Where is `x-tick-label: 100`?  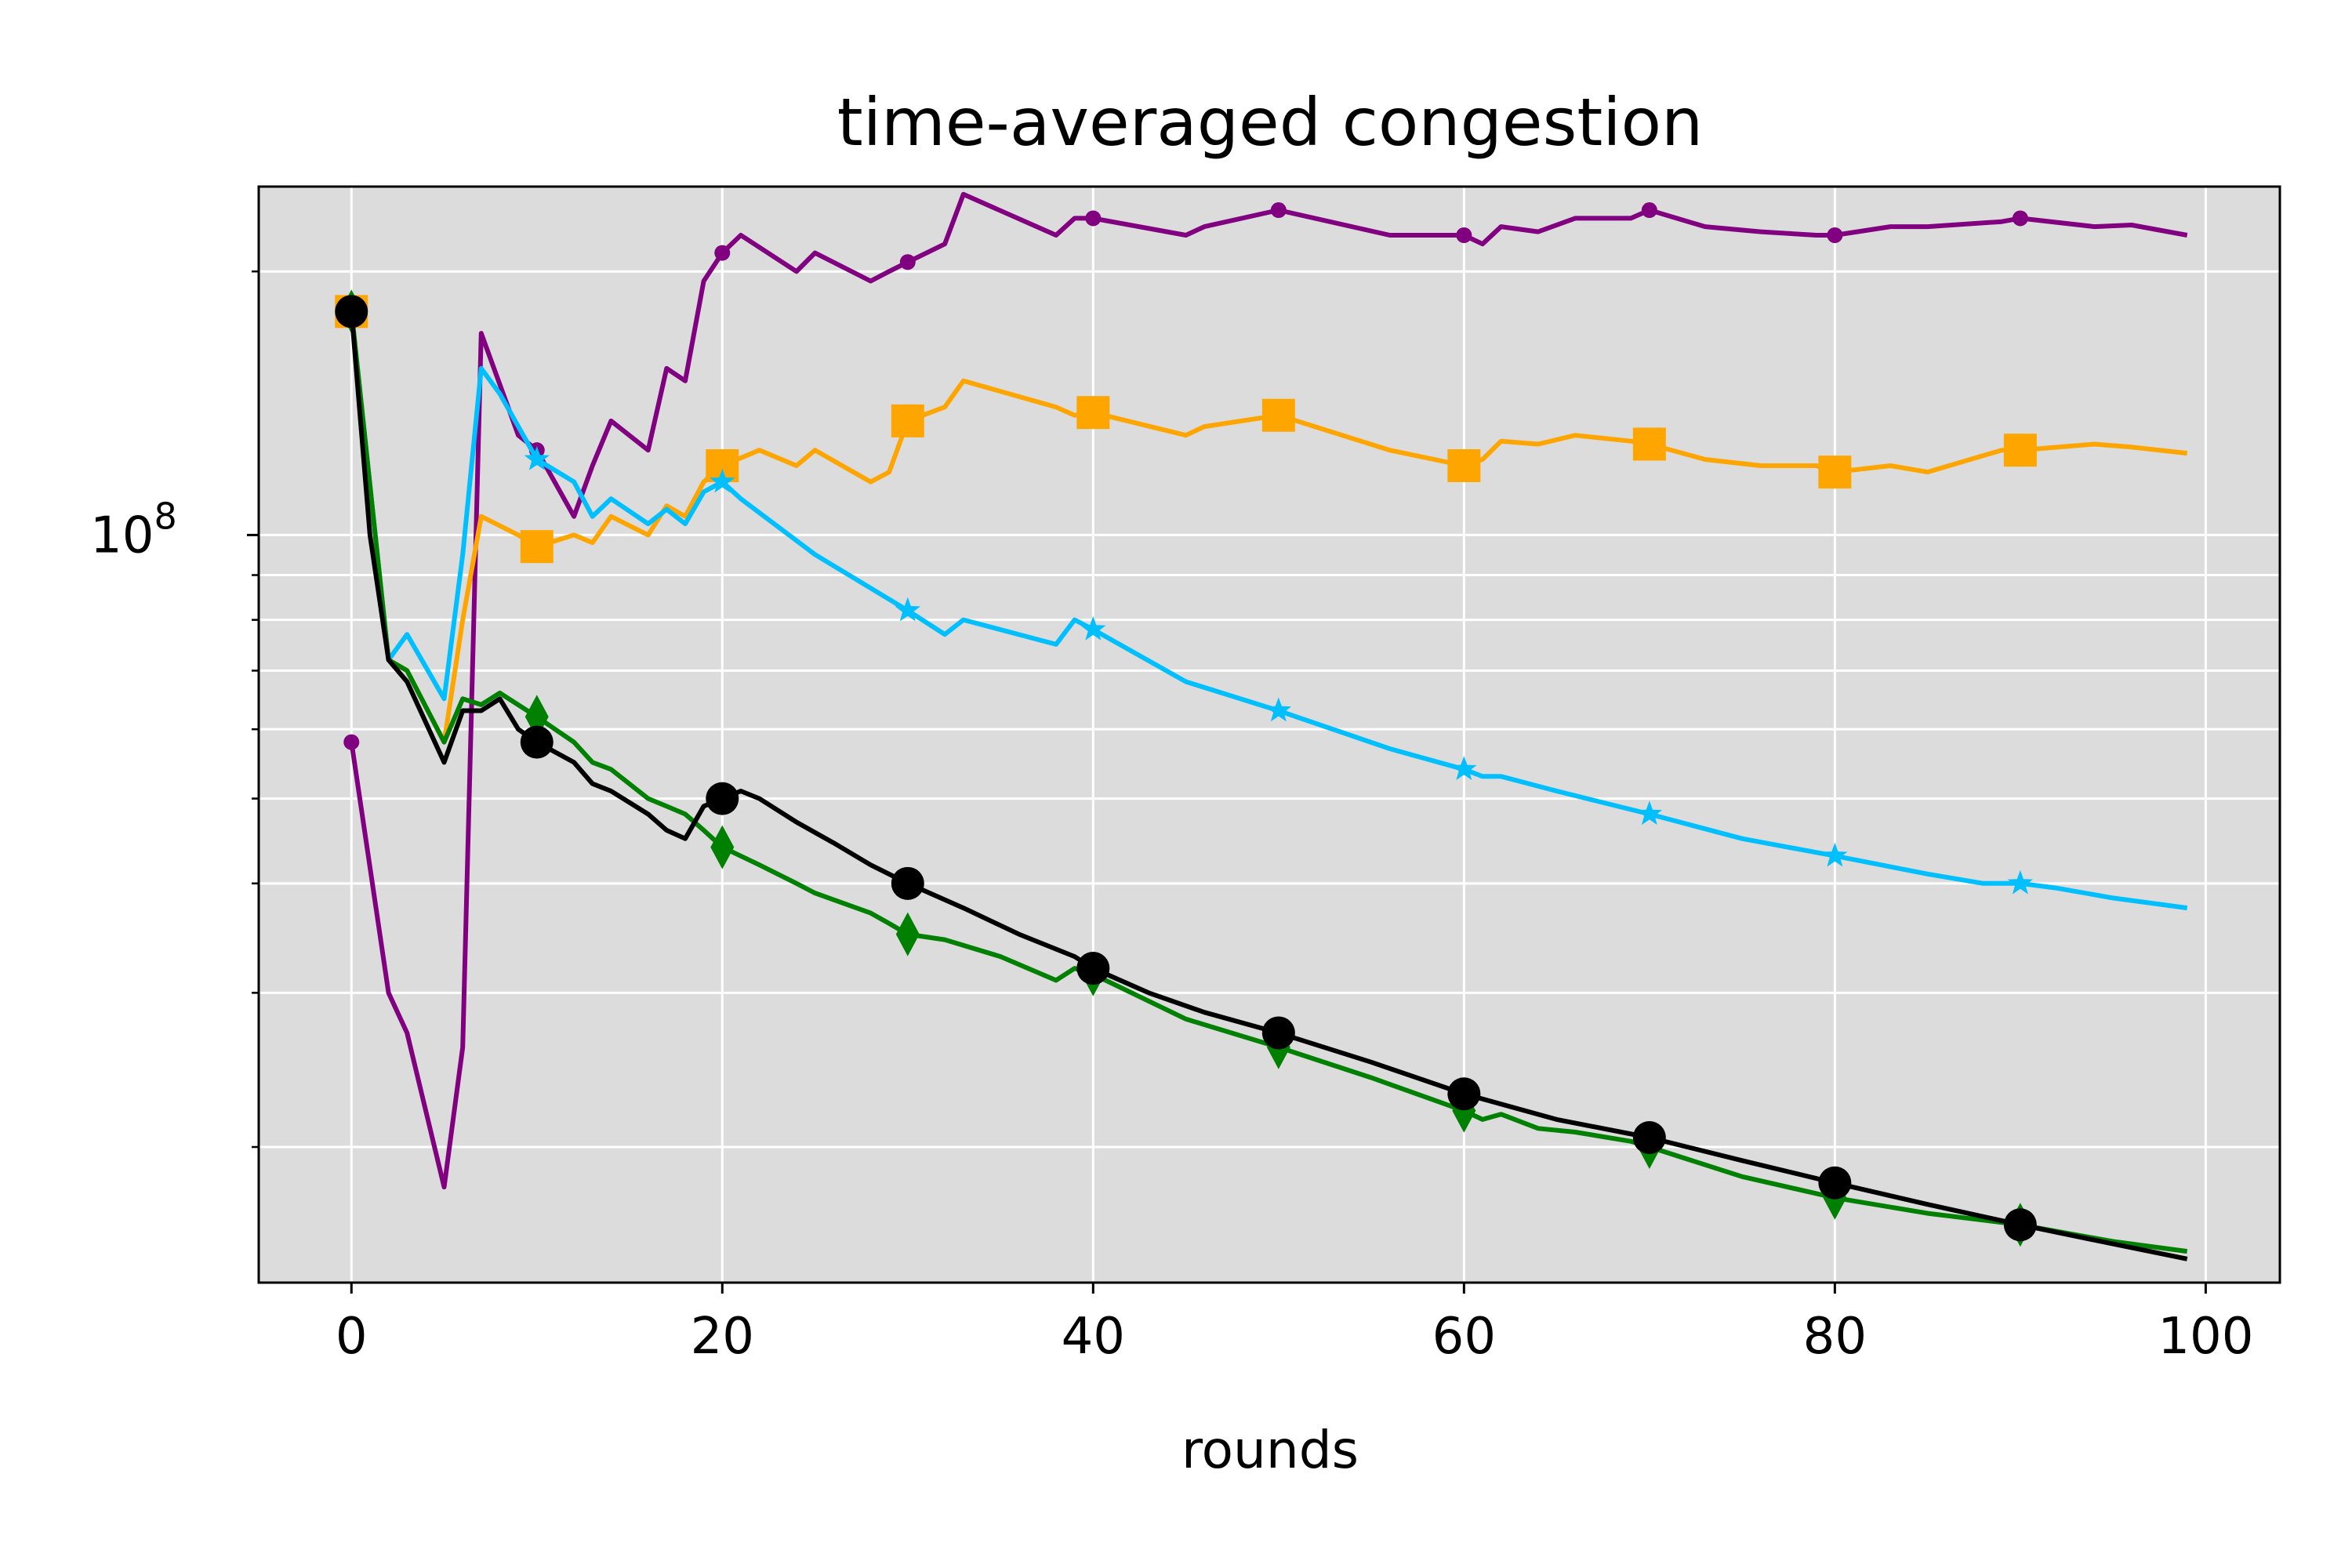 x-tick-label: 100 is located at coordinates (2205, 1337).